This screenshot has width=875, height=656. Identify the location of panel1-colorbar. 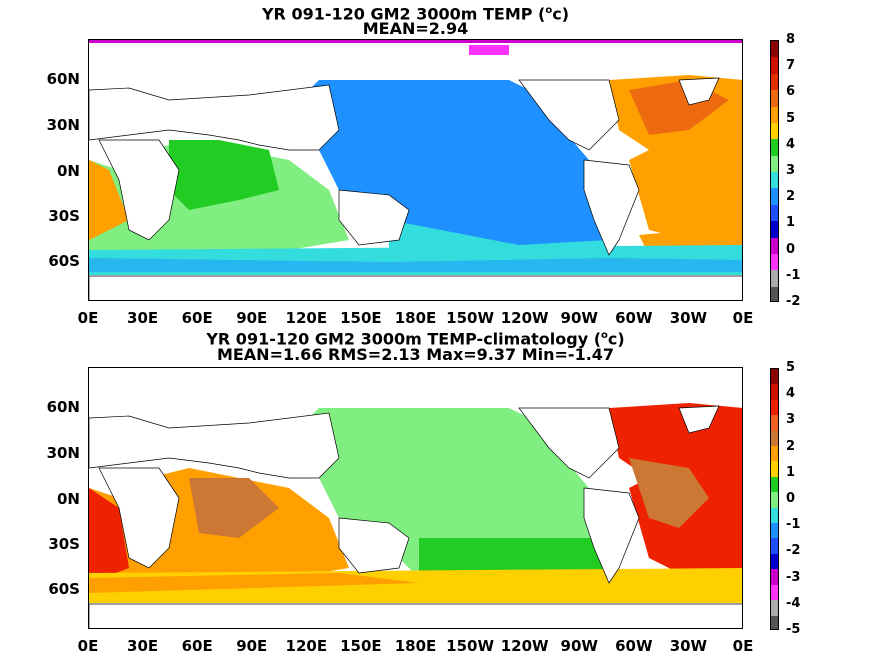
(774, 171).